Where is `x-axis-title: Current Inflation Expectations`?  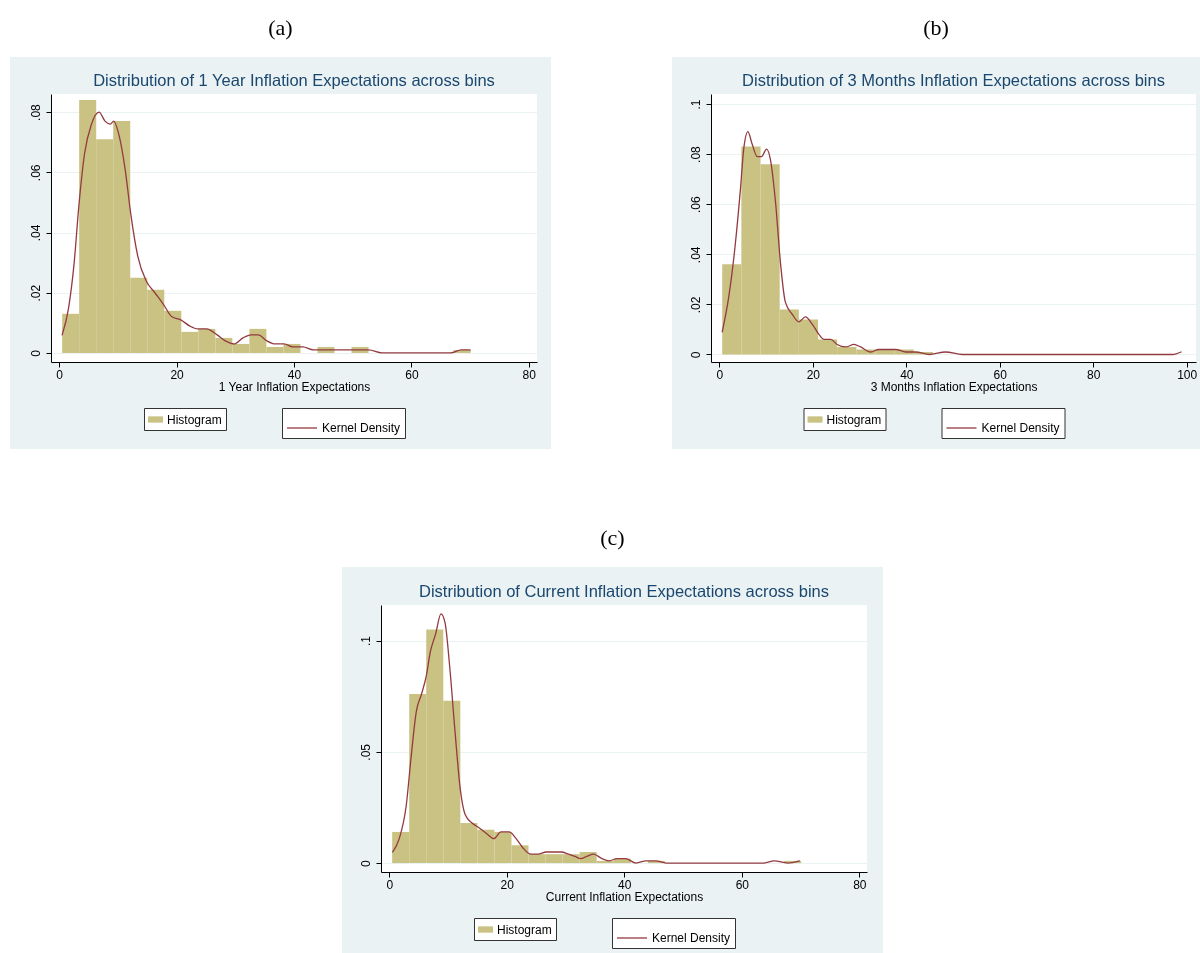
x-axis-title: Current Inflation Expectations is located at coordinates (624, 896).